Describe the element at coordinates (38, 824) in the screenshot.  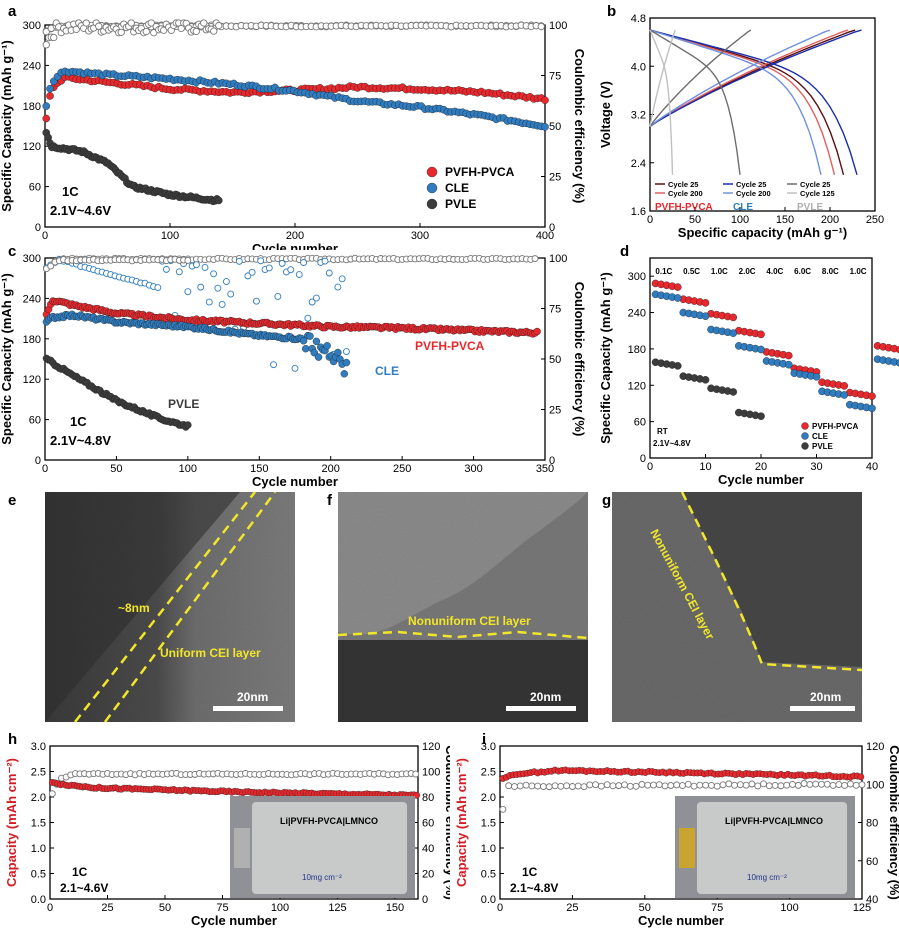
I see `y-tick-label: 1.5` at that location.